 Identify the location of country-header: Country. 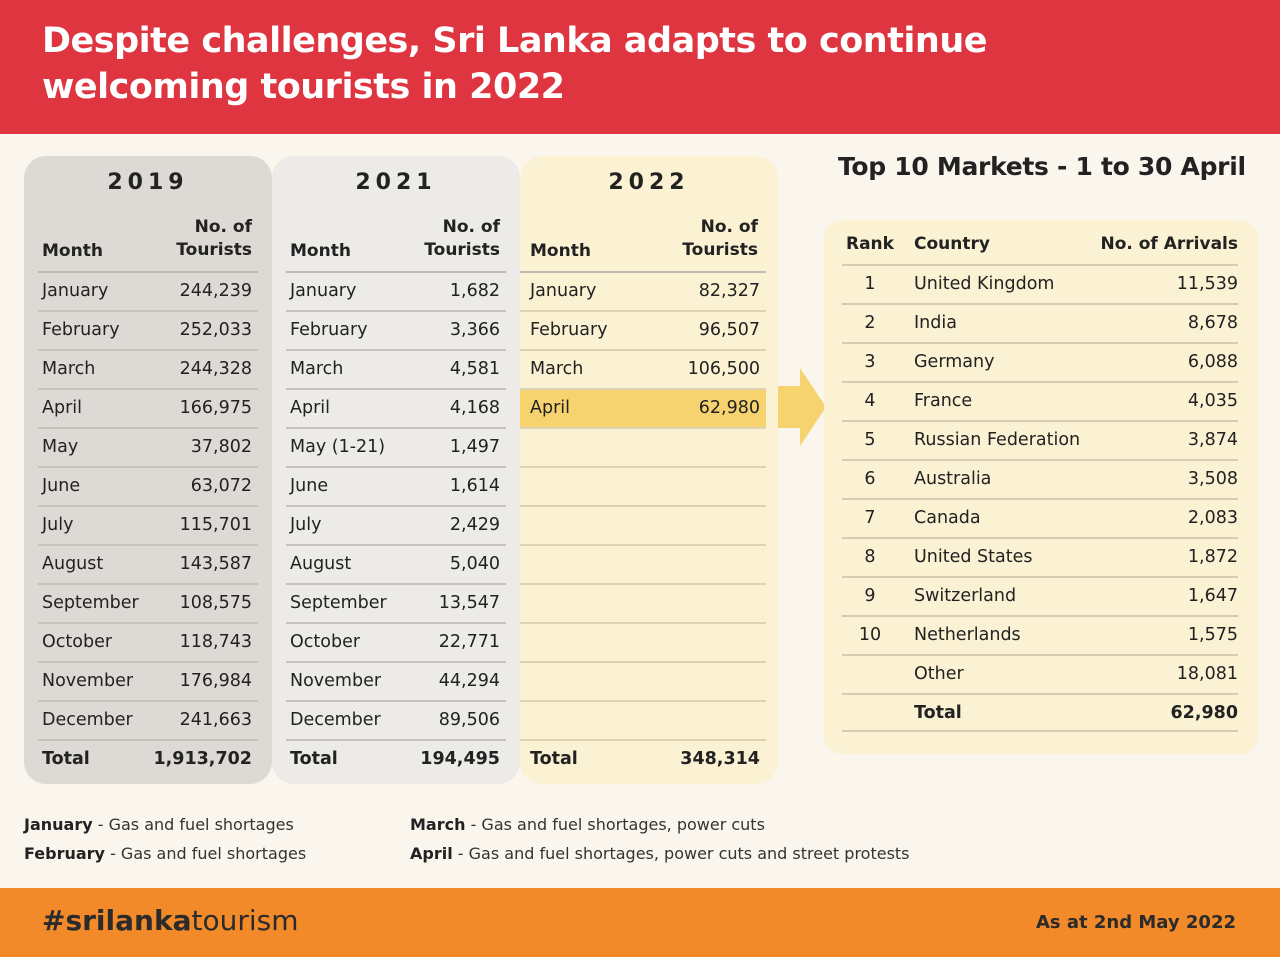
(952, 244).